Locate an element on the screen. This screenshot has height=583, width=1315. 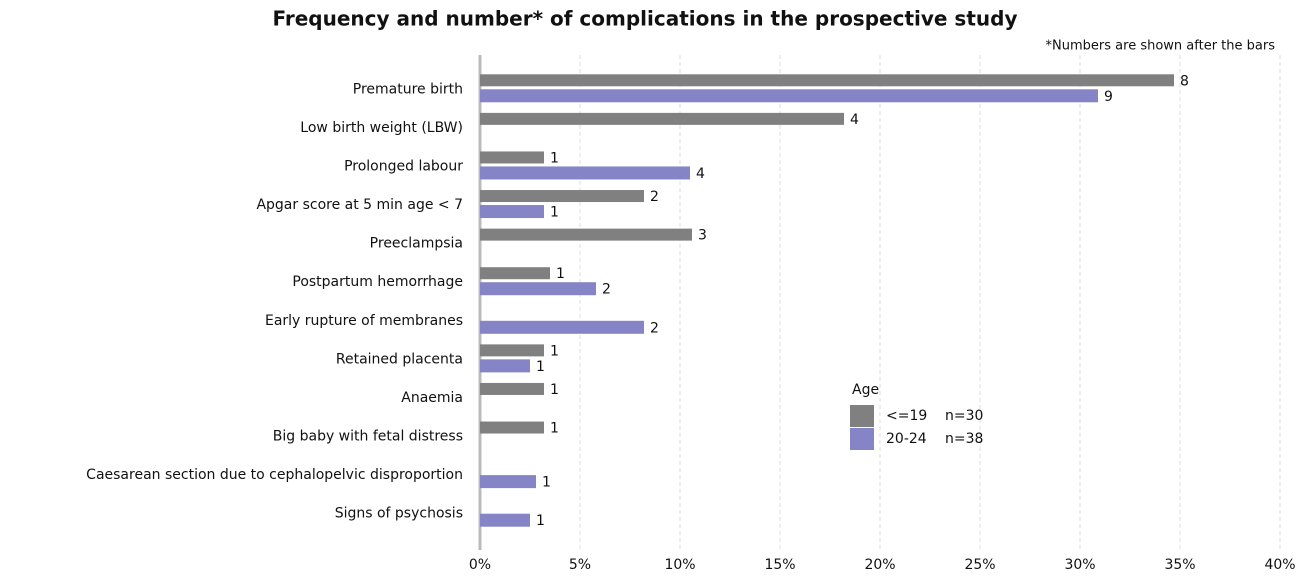
y-tick-label: Big baby with fetal distress is located at coordinates (368, 437).